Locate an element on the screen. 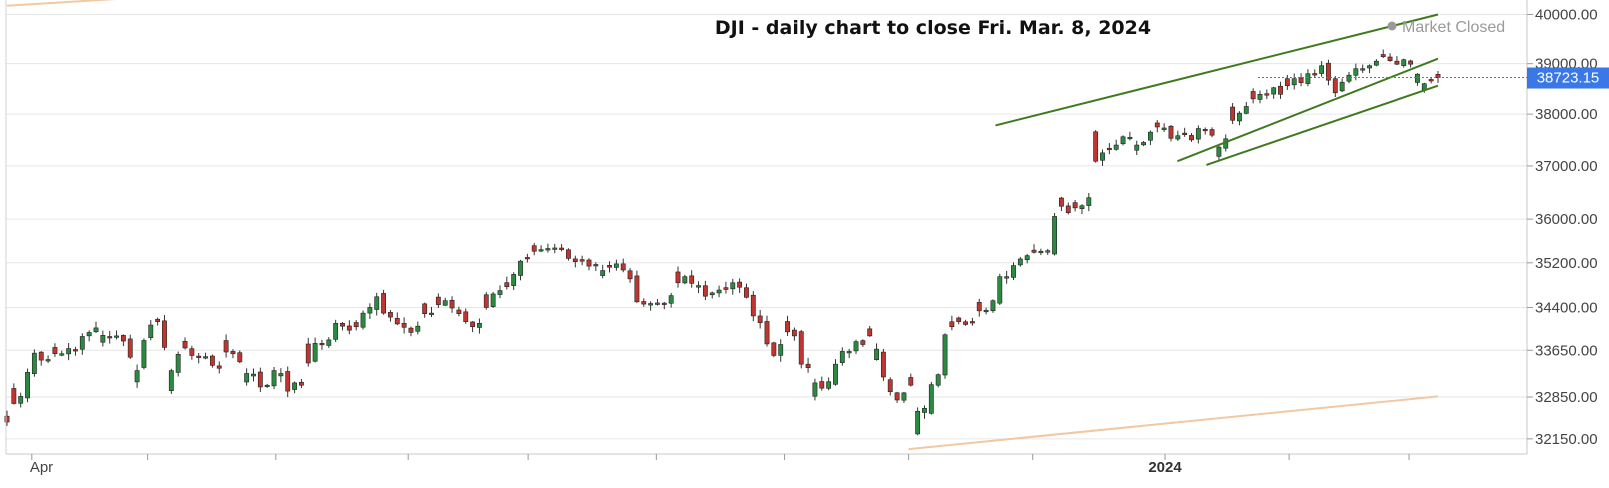  status-dot-icon is located at coordinates (1392, 26).